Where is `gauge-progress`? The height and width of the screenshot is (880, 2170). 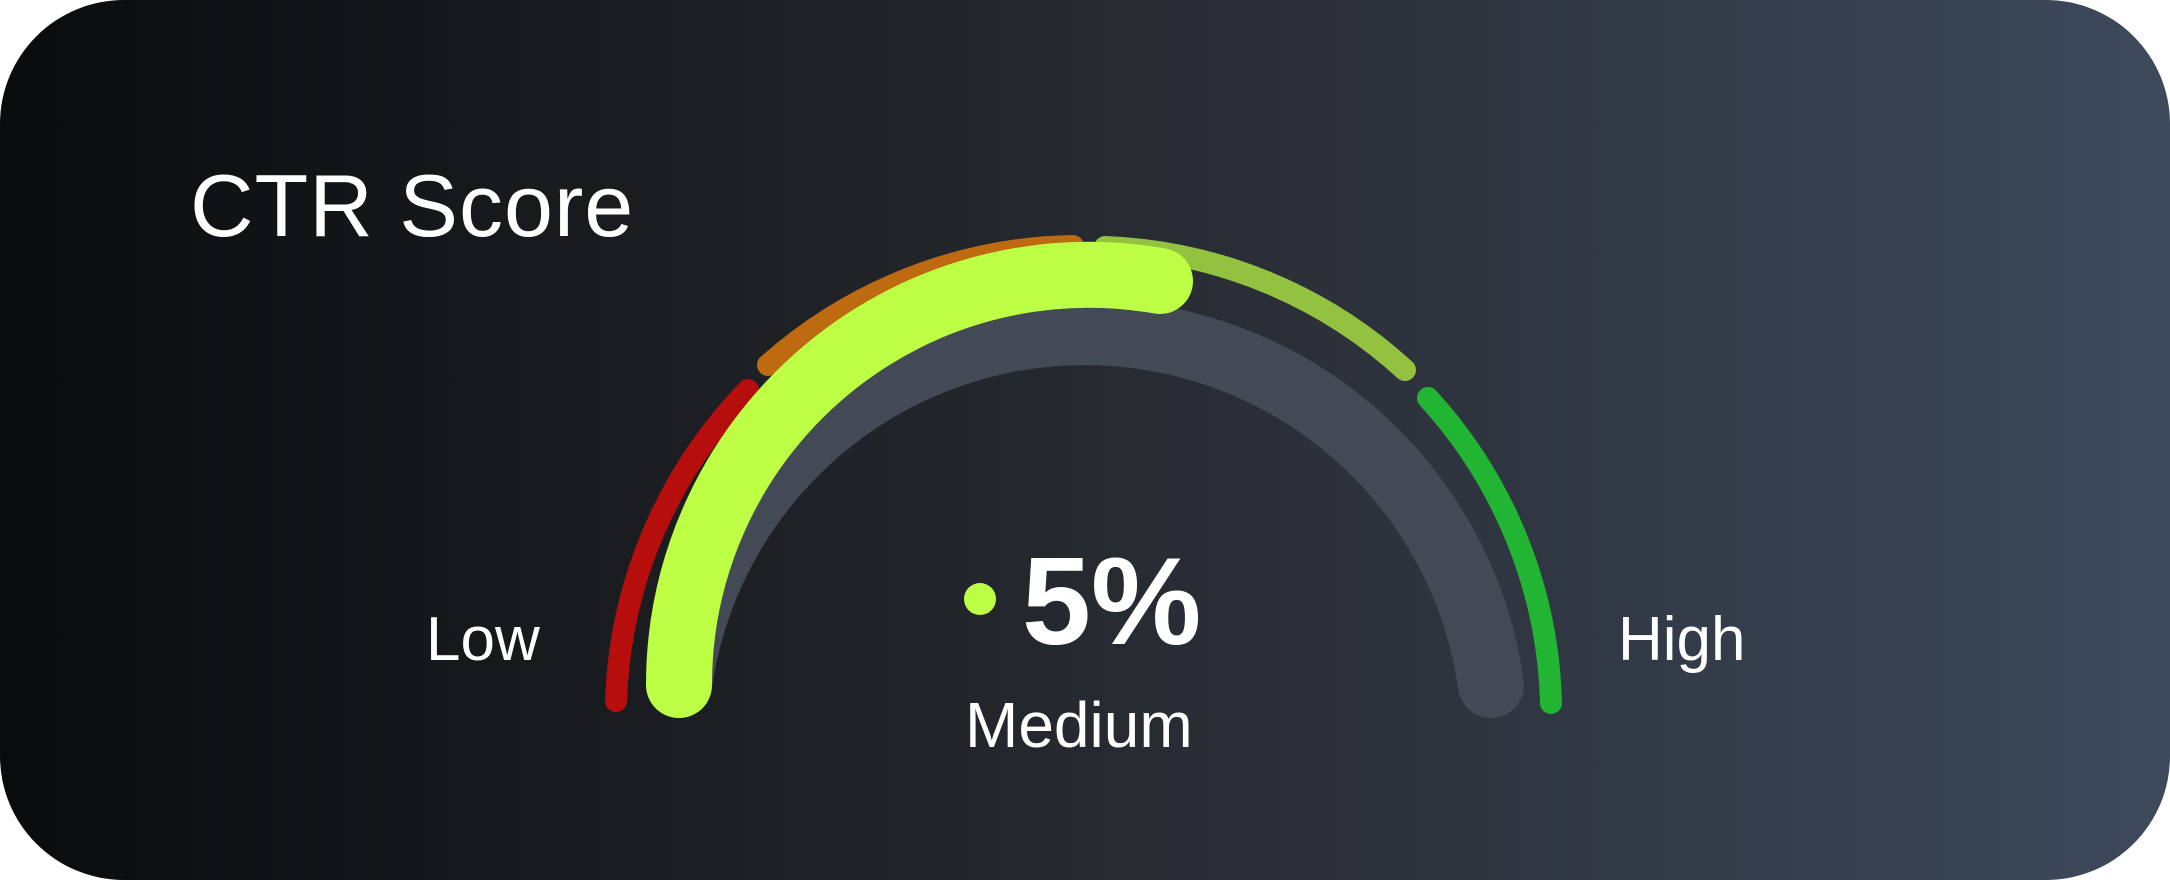 gauge-progress is located at coordinates (919, 479).